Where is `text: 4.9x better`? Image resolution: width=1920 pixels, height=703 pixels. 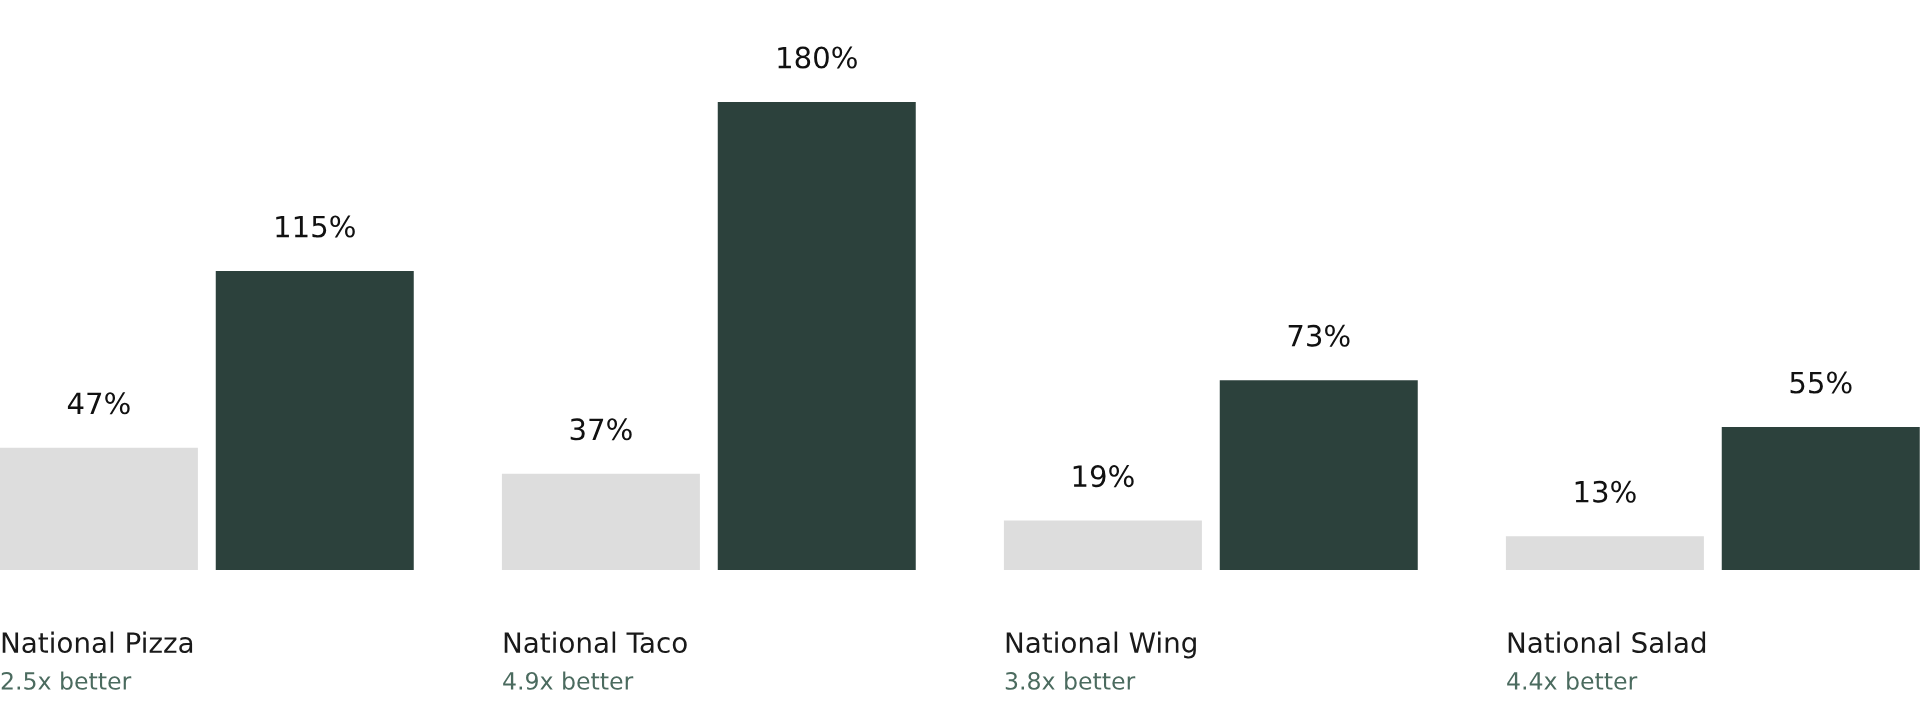
text: 4.9x better is located at coordinates (568, 680).